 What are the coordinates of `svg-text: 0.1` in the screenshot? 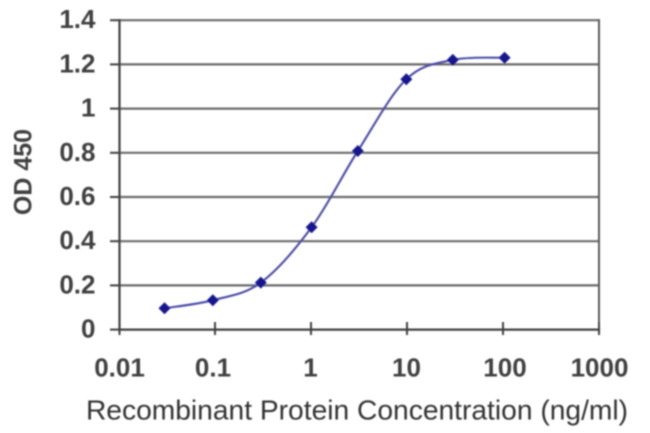 It's located at (213, 368).